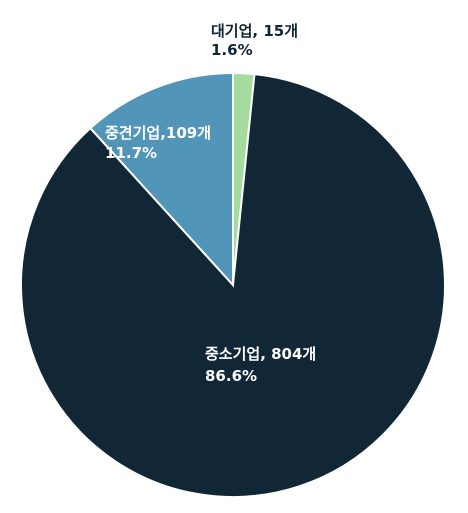 This screenshot has width=468, height=513. I want to click on slice-percent-label-2: 11.7%, so click(131, 153).